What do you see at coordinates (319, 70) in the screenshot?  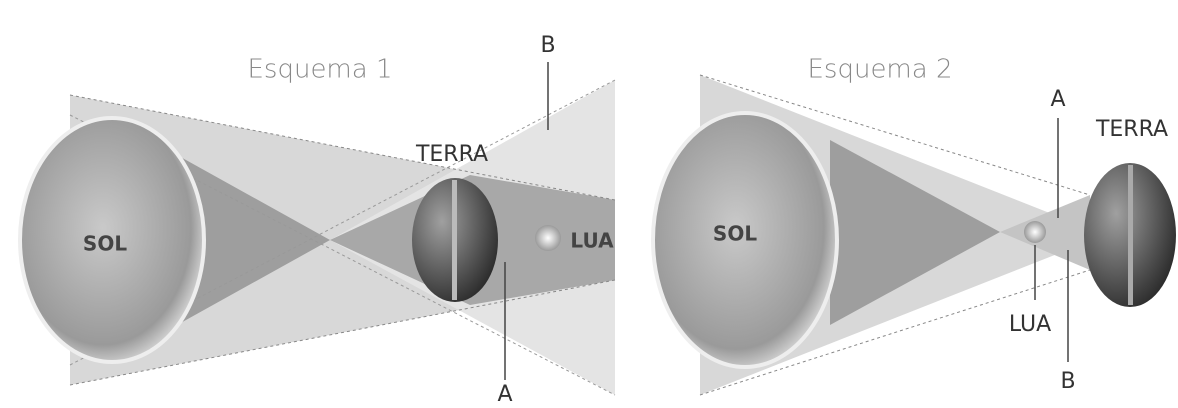 I see `title: Esquema 1` at bounding box center [319, 70].